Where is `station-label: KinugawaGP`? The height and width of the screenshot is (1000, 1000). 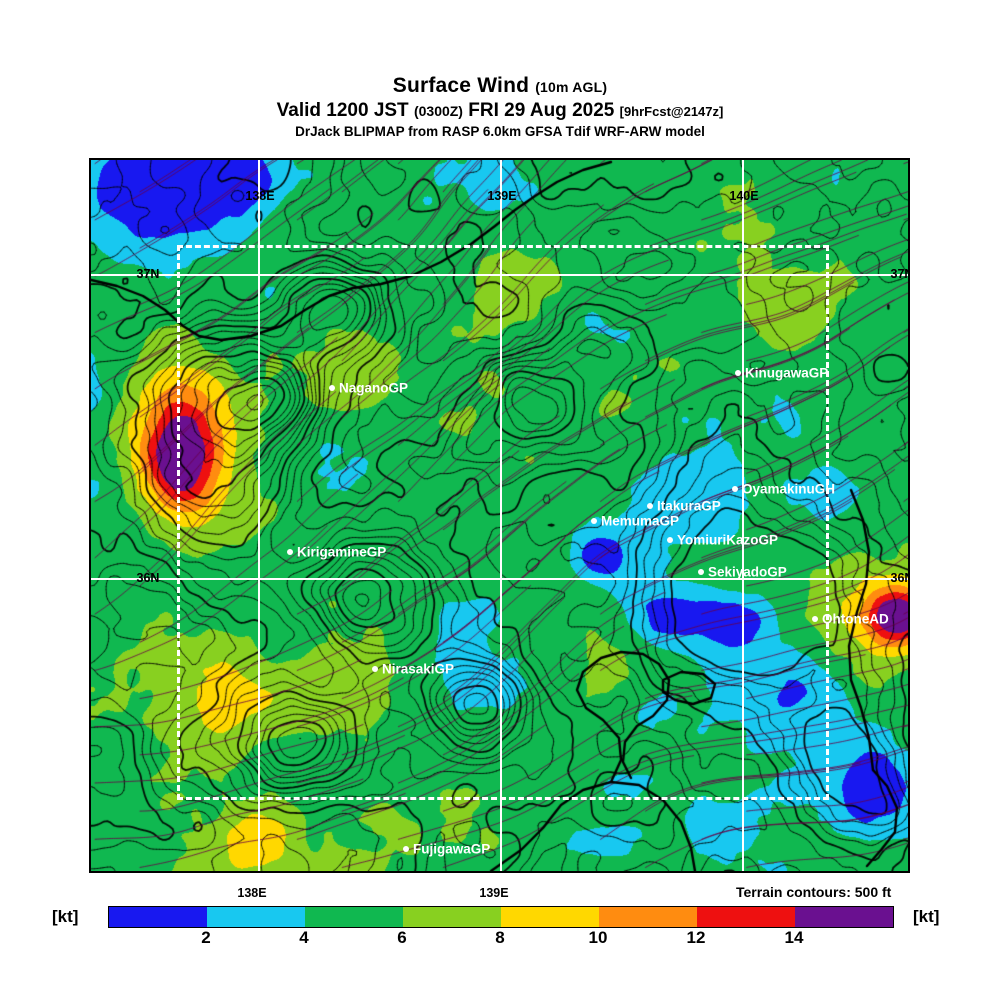 station-label: KinugawaGP is located at coordinates (787, 373).